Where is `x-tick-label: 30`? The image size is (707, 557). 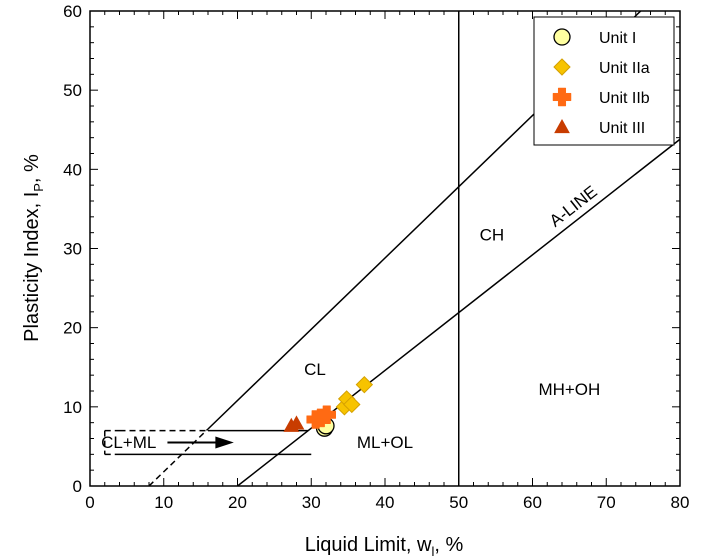 x-tick-label: 30 is located at coordinates (311, 502).